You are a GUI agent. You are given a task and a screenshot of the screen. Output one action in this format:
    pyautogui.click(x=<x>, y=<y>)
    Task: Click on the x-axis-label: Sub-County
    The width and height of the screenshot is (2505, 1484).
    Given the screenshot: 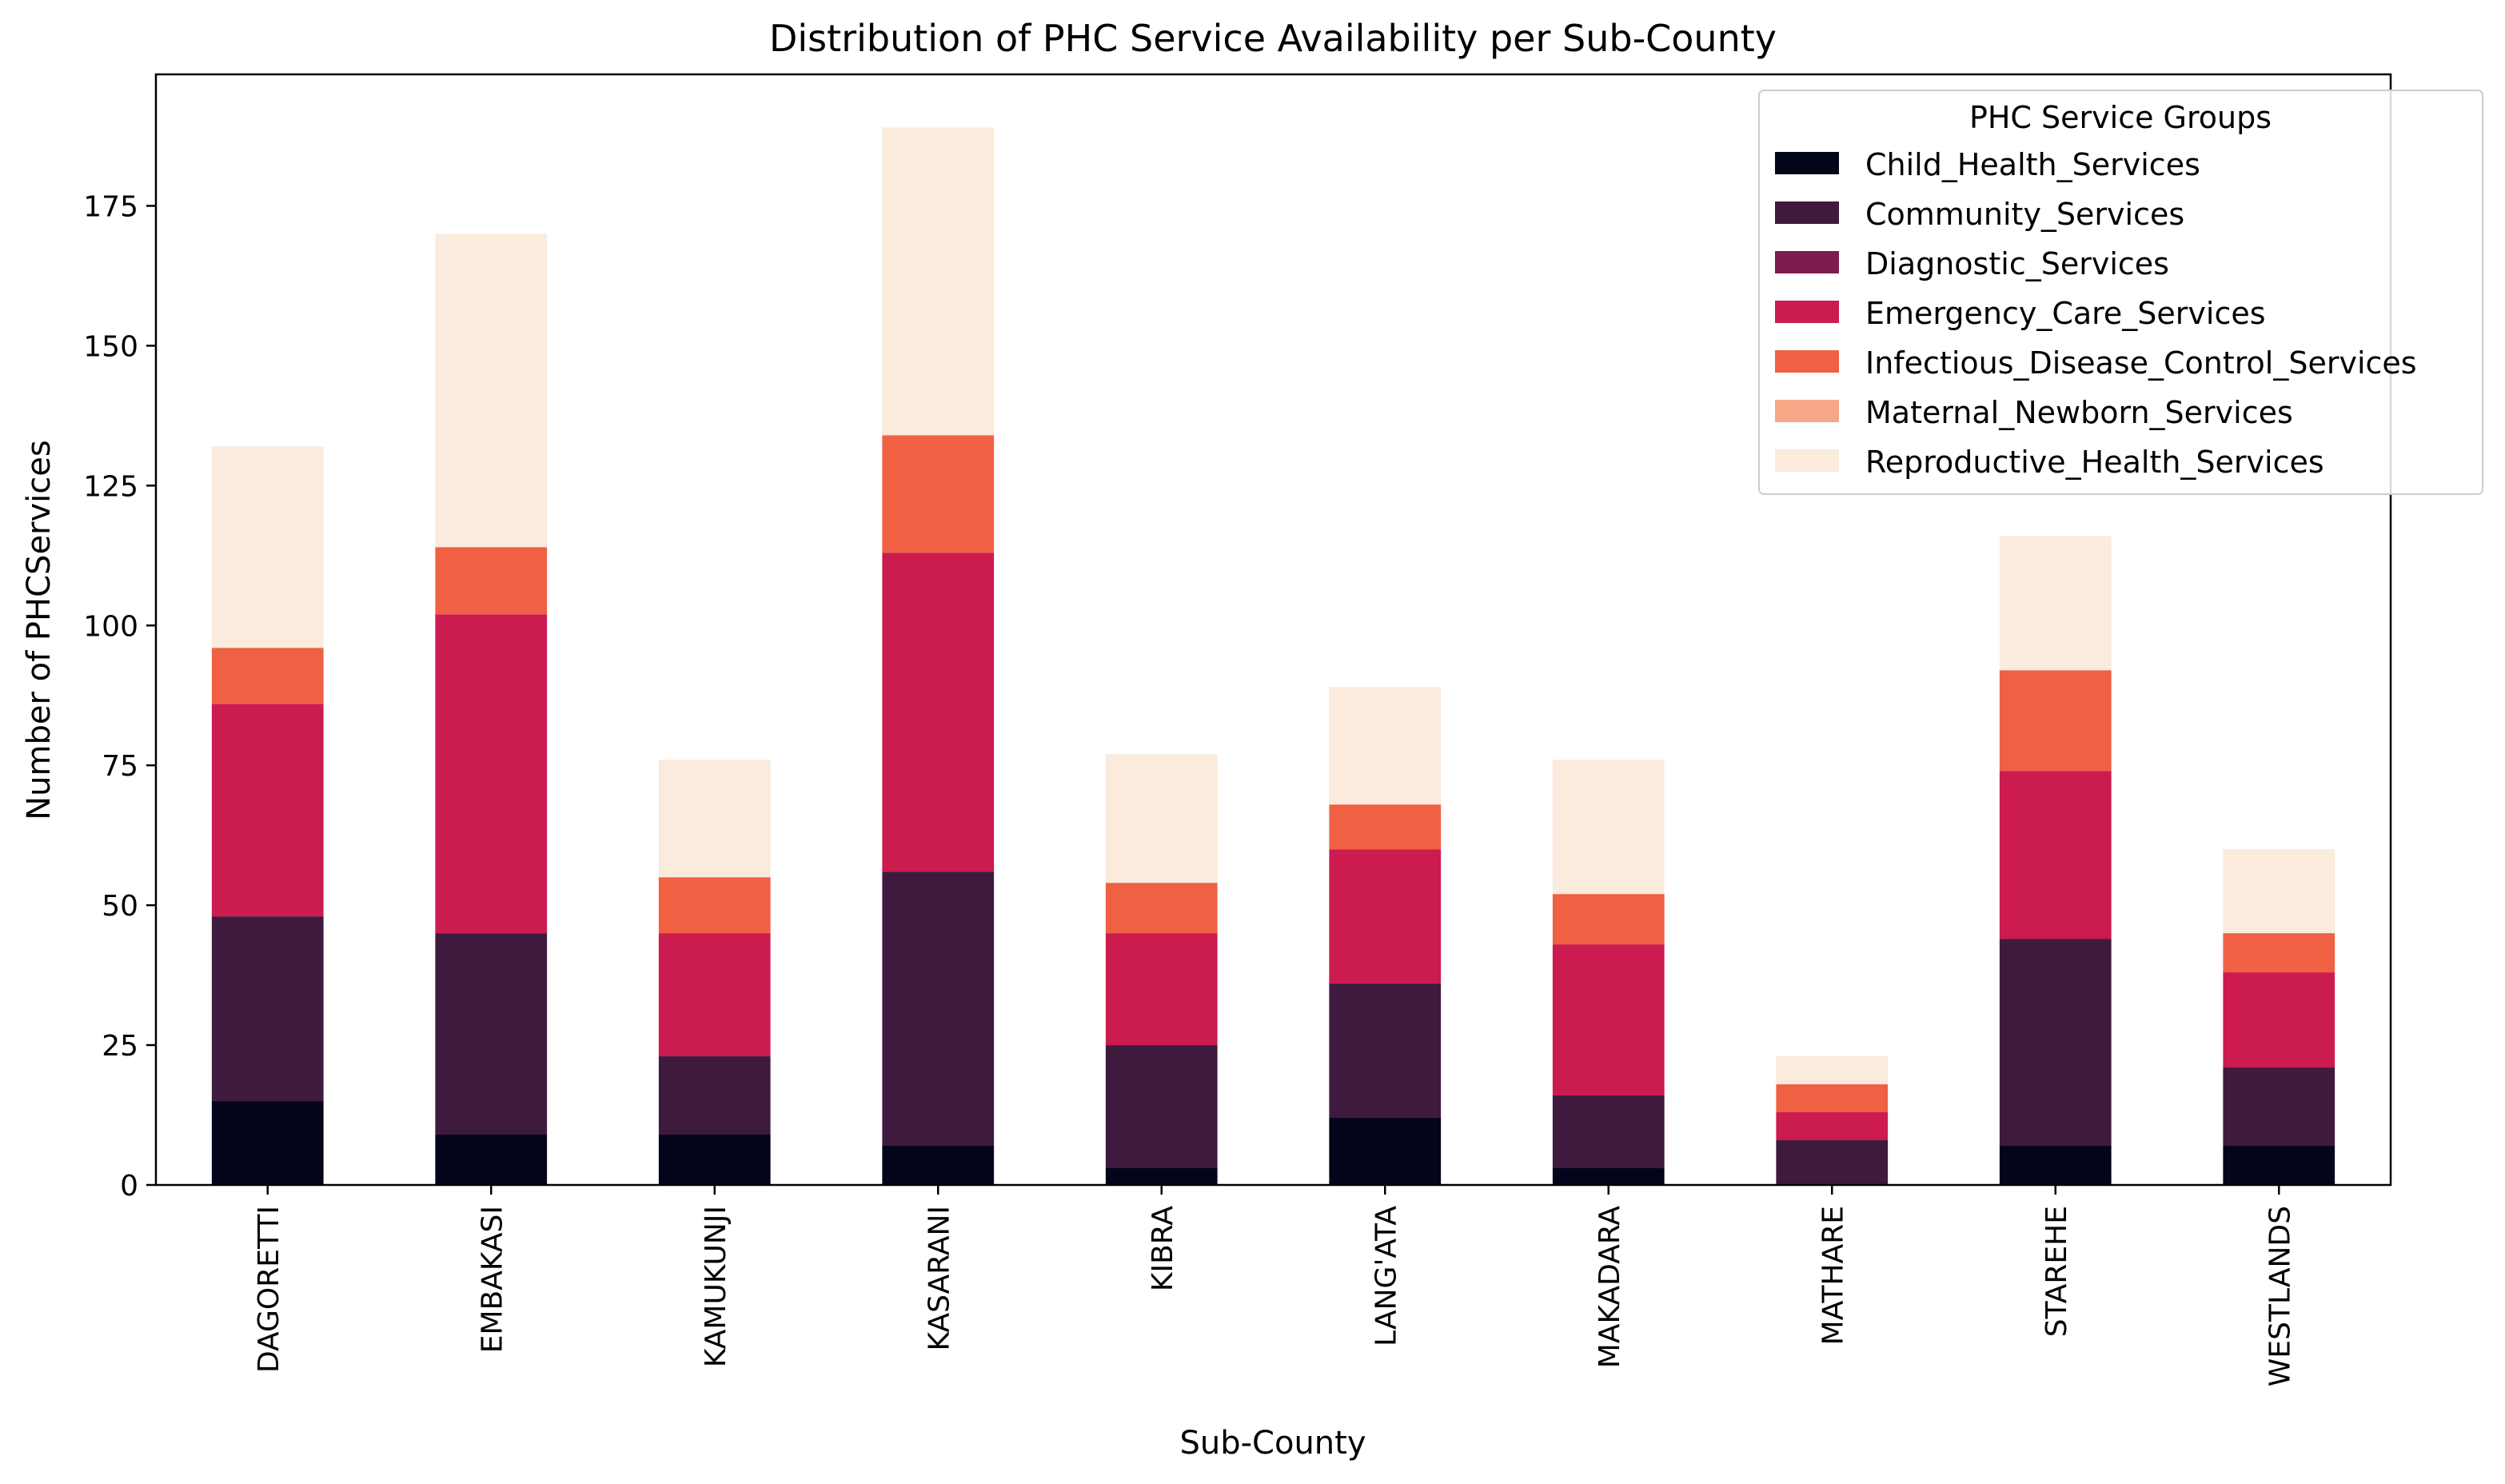 What is the action you would take?
    pyautogui.click(x=1272, y=1443)
    